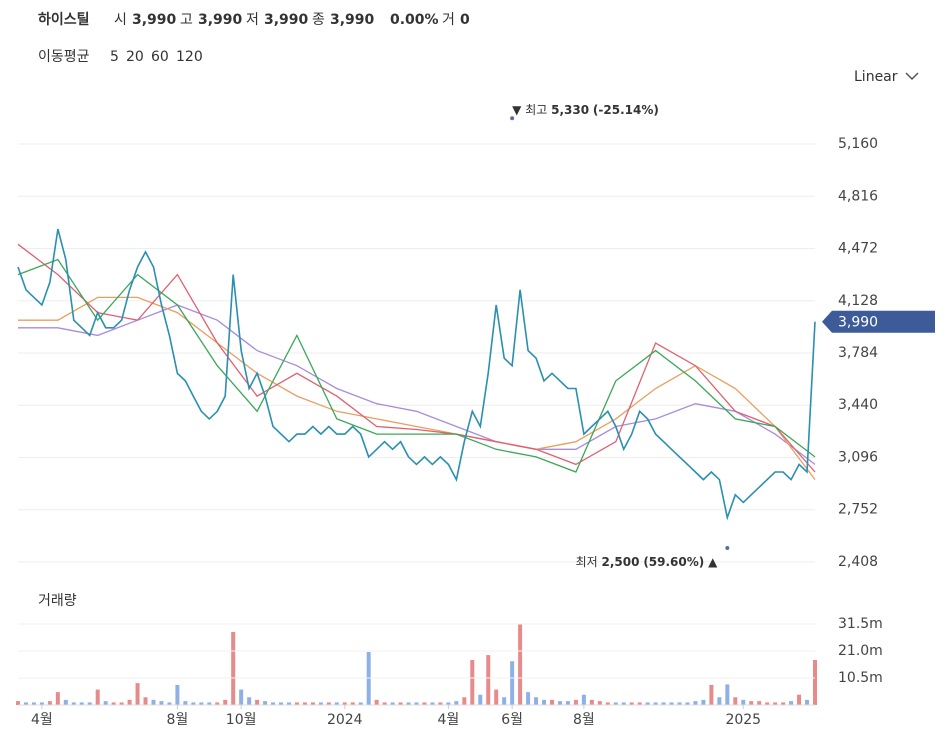 The image size is (952, 737). What do you see at coordinates (414, 20) in the screenshot?
I see `change-value: 0.00%` at bounding box center [414, 20].